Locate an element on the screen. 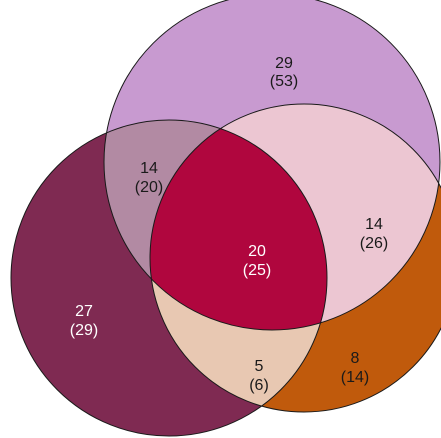  label-left-top-count: 14 is located at coordinates (149, 168).